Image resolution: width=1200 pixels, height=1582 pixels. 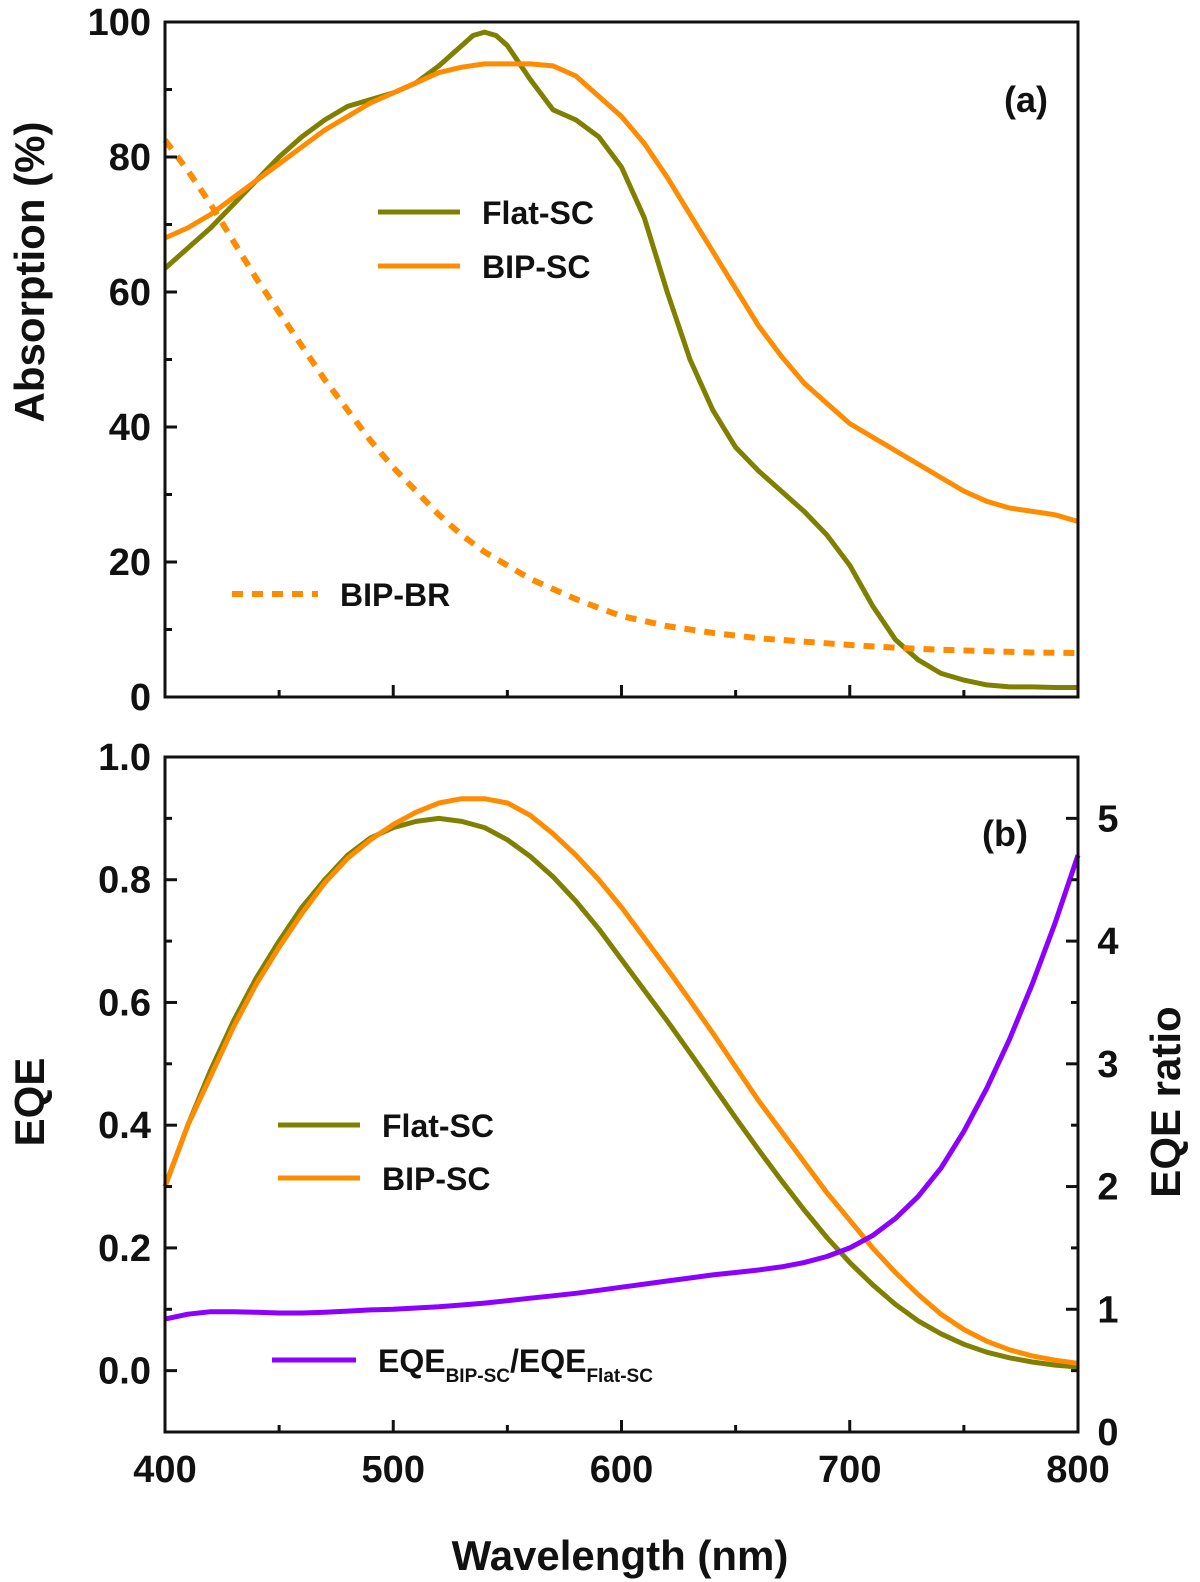 What do you see at coordinates (130, 158) in the screenshot?
I see `panel-a-y-tick-label: 80` at bounding box center [130, 158].